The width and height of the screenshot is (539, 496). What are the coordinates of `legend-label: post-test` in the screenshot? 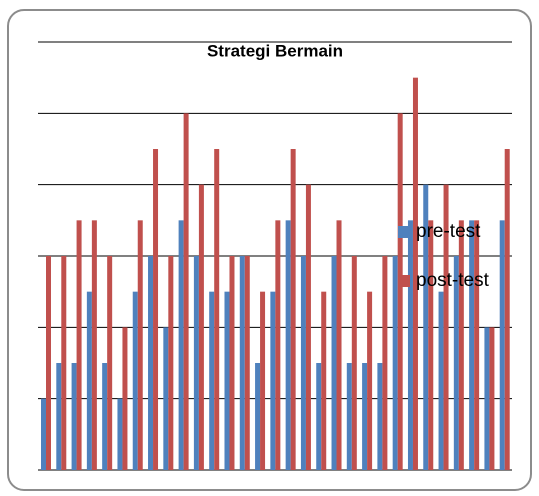 It's located at (453, 280).